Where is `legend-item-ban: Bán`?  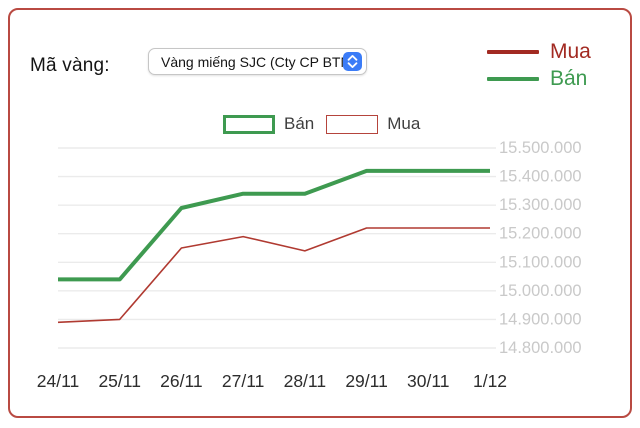 legend-item-ban: Bán is located at coordinates (562, 78).